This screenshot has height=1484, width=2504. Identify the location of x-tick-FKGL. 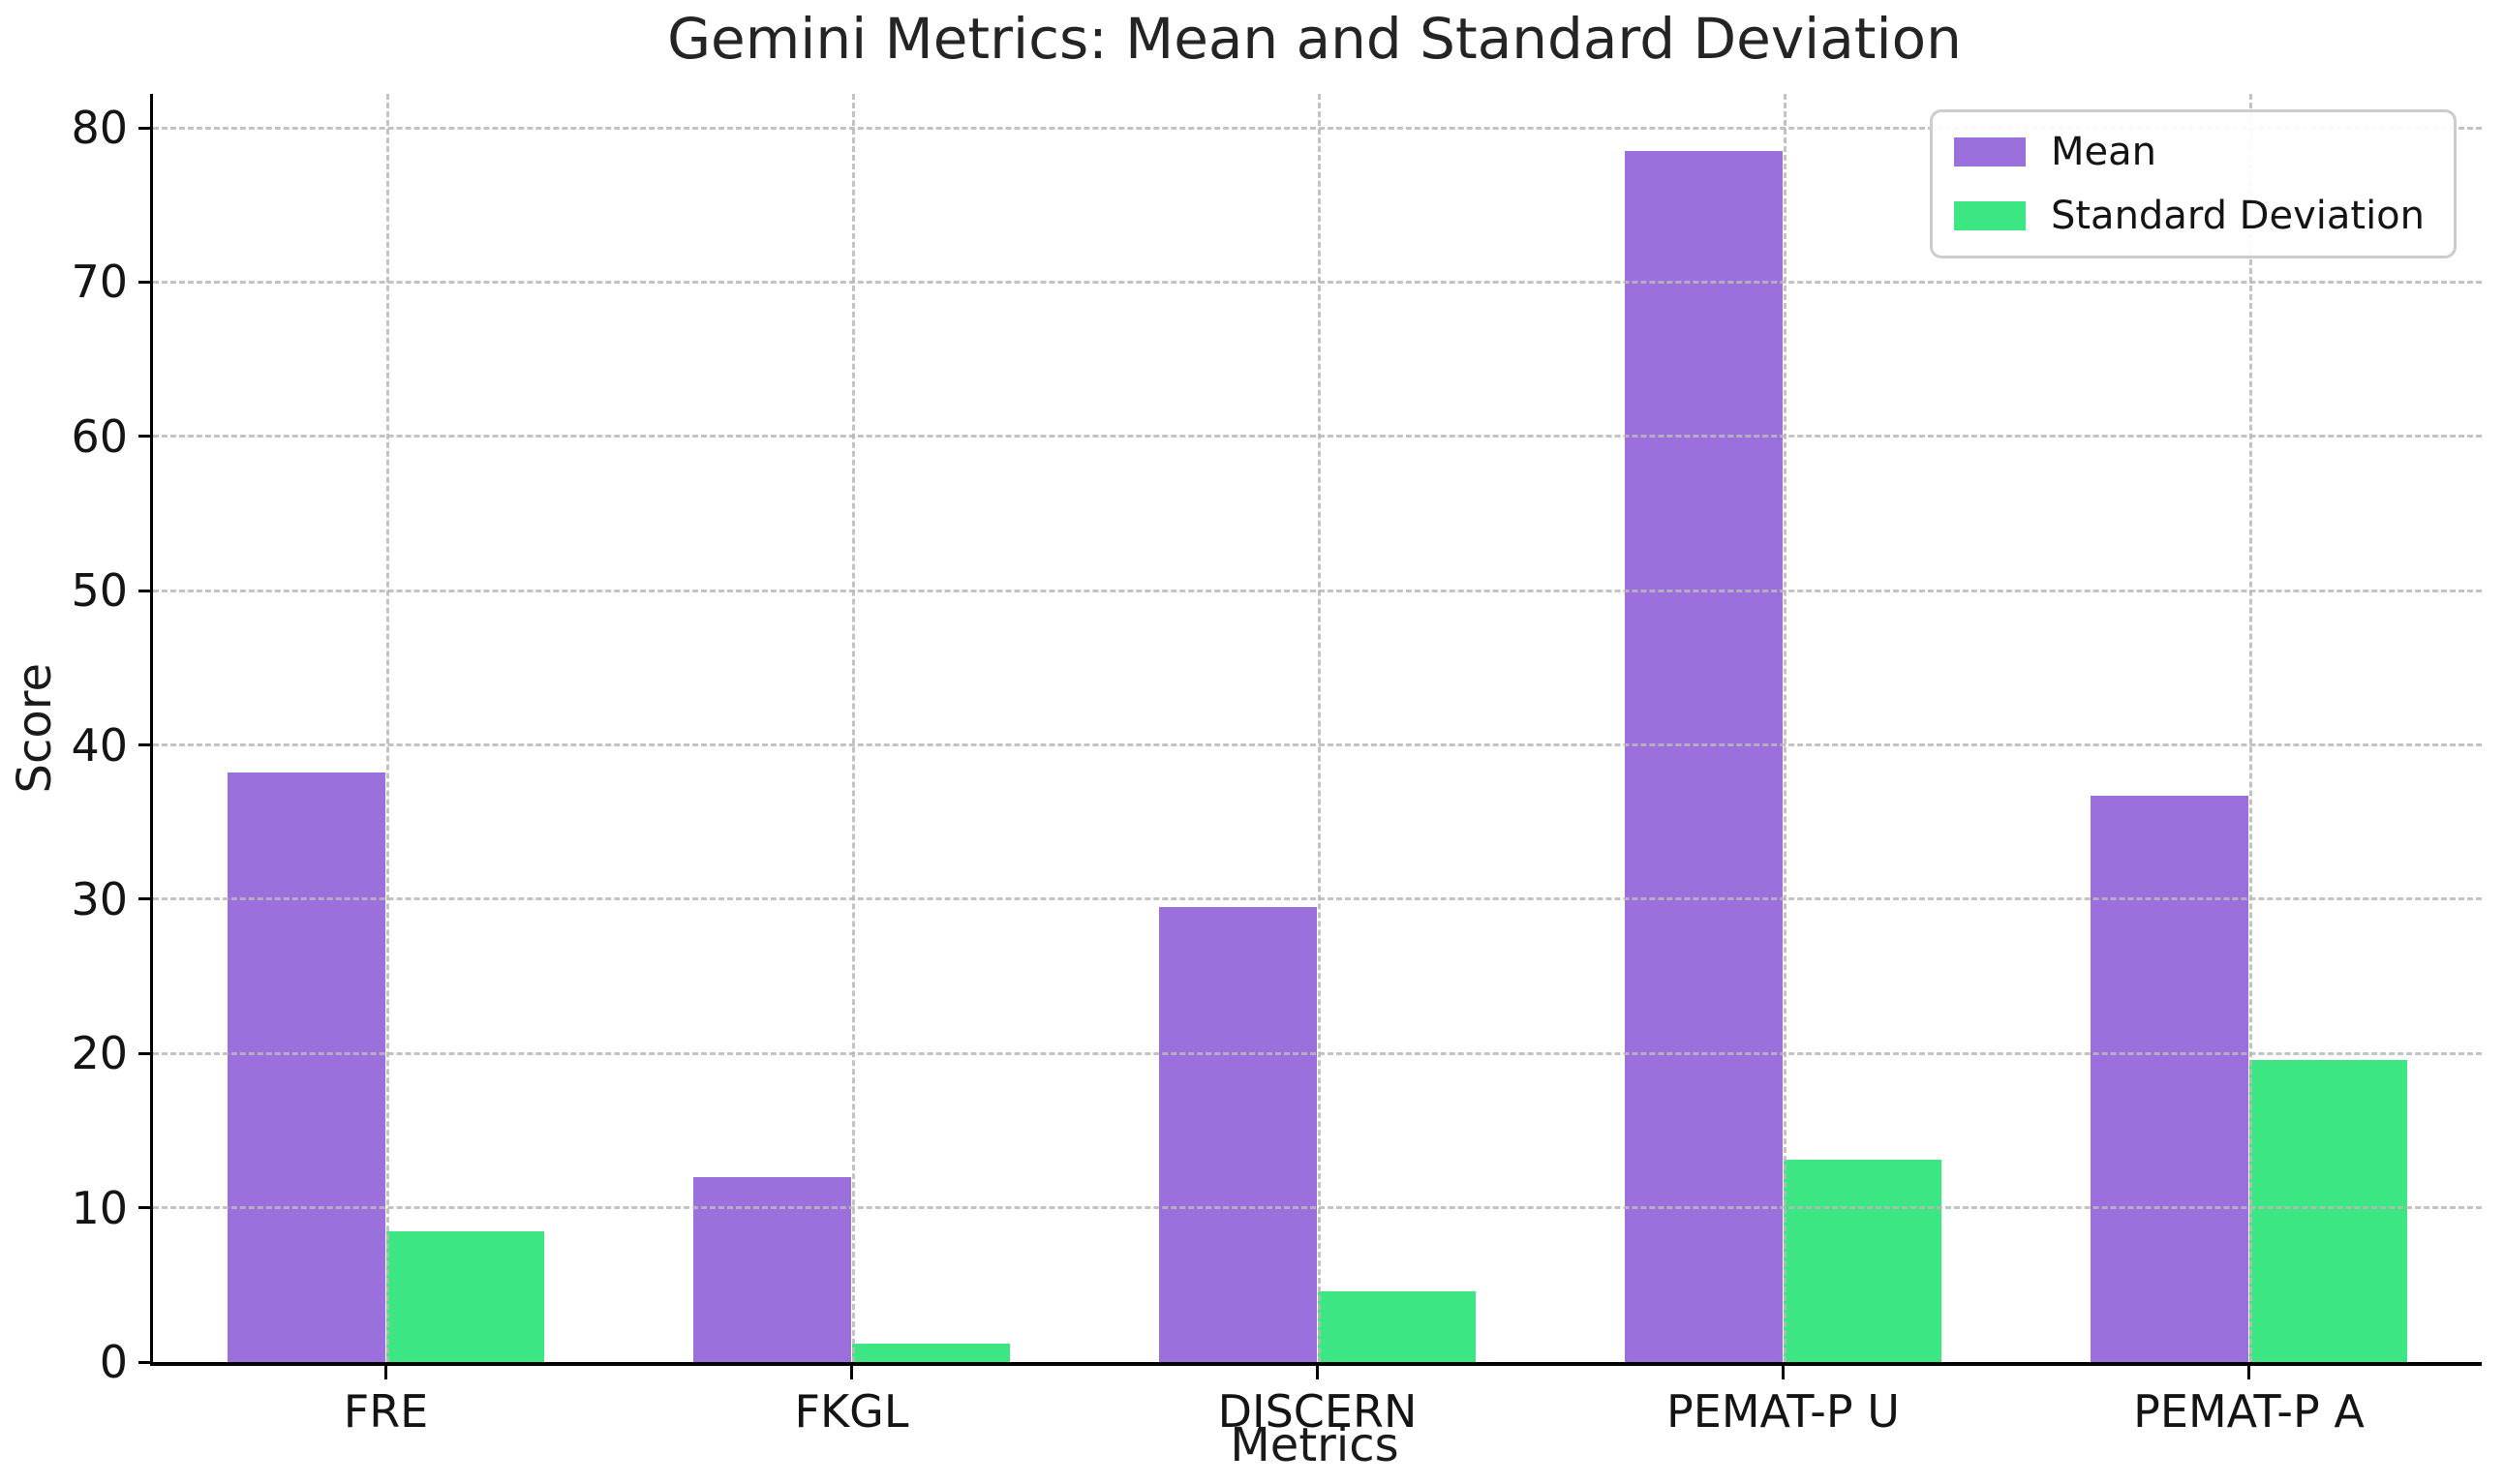
(851, 1372).